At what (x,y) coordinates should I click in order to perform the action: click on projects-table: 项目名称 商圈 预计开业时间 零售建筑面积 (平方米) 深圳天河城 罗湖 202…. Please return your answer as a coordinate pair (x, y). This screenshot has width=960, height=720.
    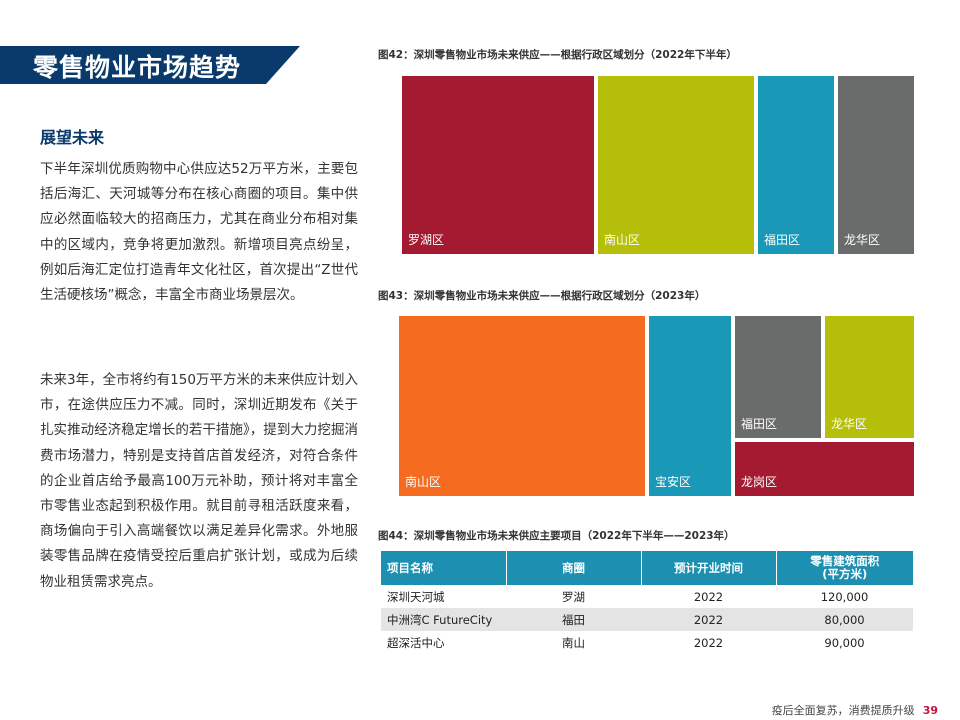
    Looking at the image, I should click on (647, 602).